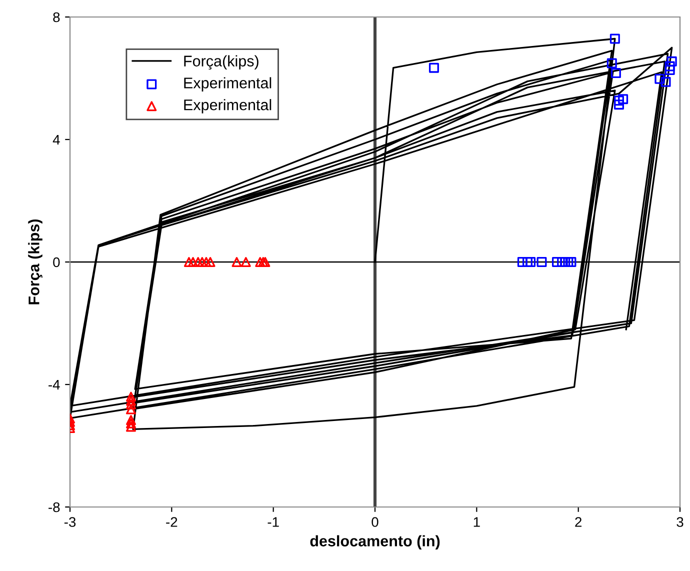  Describe the element at coordinates (54, 385) in the screenshot. I see `y-tick-label: -4` at that location.